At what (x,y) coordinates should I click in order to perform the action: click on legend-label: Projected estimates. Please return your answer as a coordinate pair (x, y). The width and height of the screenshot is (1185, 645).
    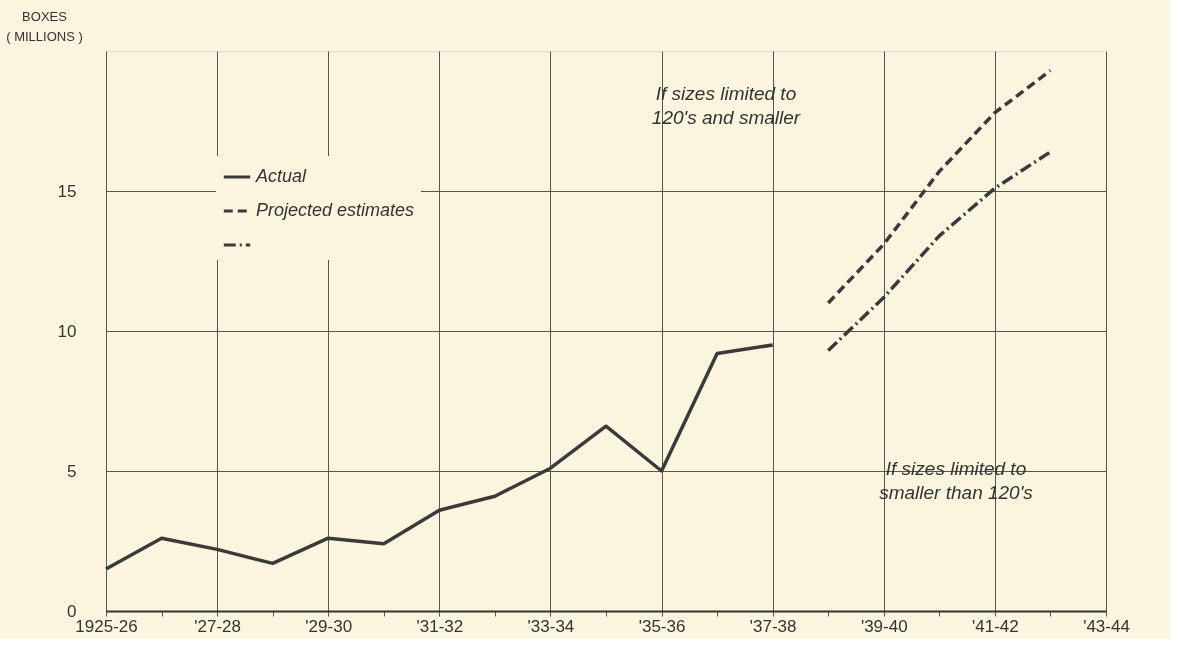
    Looking at the image, I should click on (335, 210).